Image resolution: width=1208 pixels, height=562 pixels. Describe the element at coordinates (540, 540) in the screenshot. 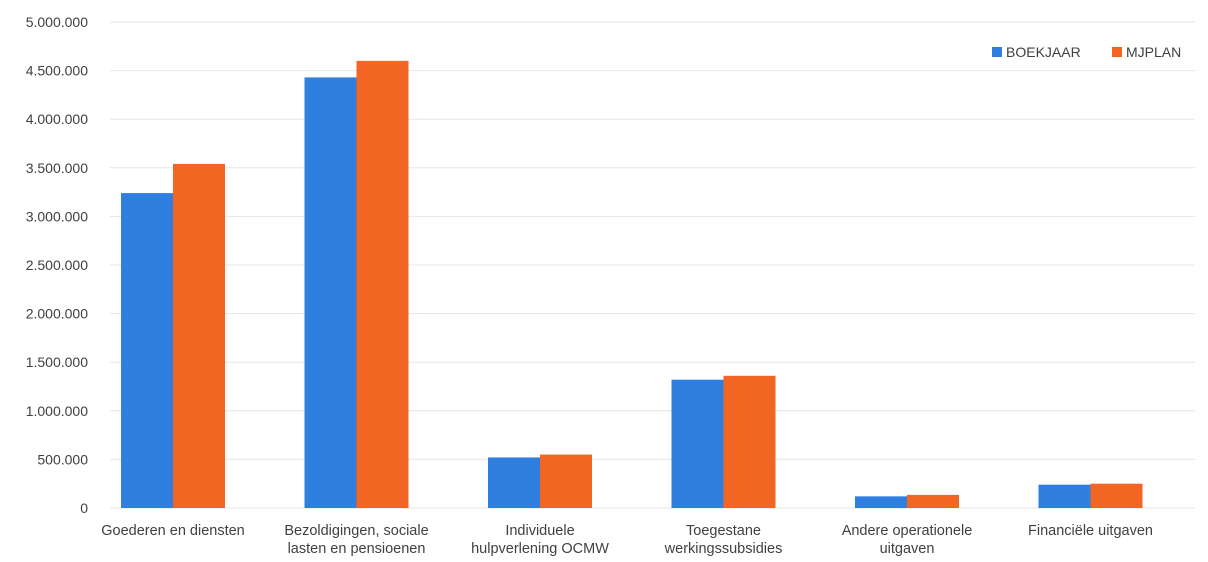

I see `x-category-label: Individuele hulpverlening OCMW` at that location.